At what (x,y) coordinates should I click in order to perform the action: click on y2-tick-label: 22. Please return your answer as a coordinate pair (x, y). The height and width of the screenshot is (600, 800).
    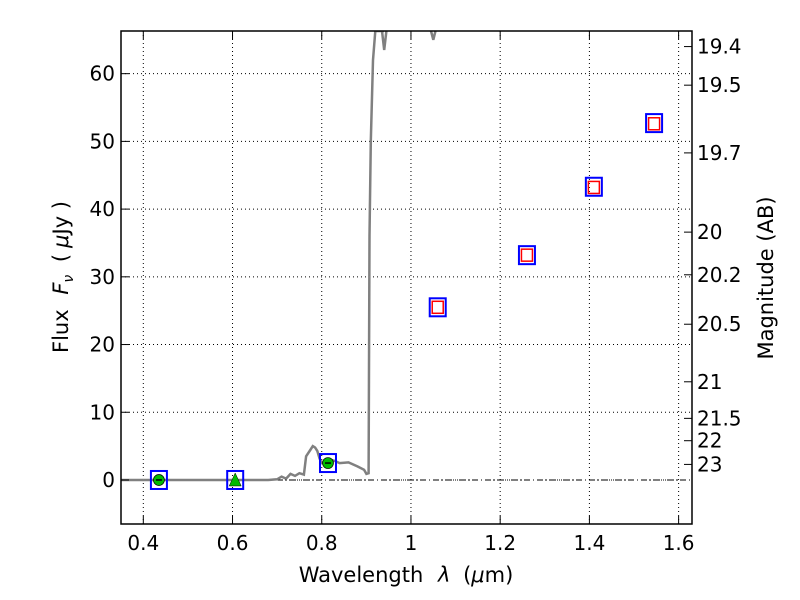
    Looking at the image, I should click on (709, 441).